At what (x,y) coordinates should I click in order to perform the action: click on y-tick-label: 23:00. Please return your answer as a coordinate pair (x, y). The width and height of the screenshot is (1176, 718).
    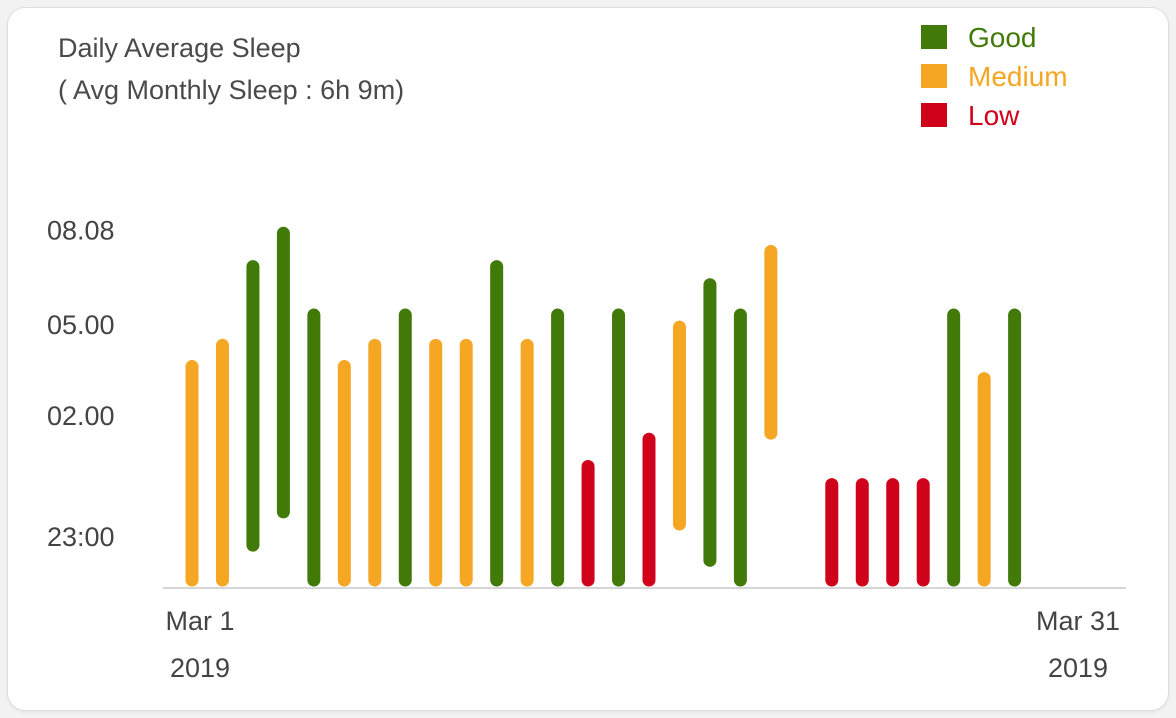
    Looking at the image, I should click on (81, 537).